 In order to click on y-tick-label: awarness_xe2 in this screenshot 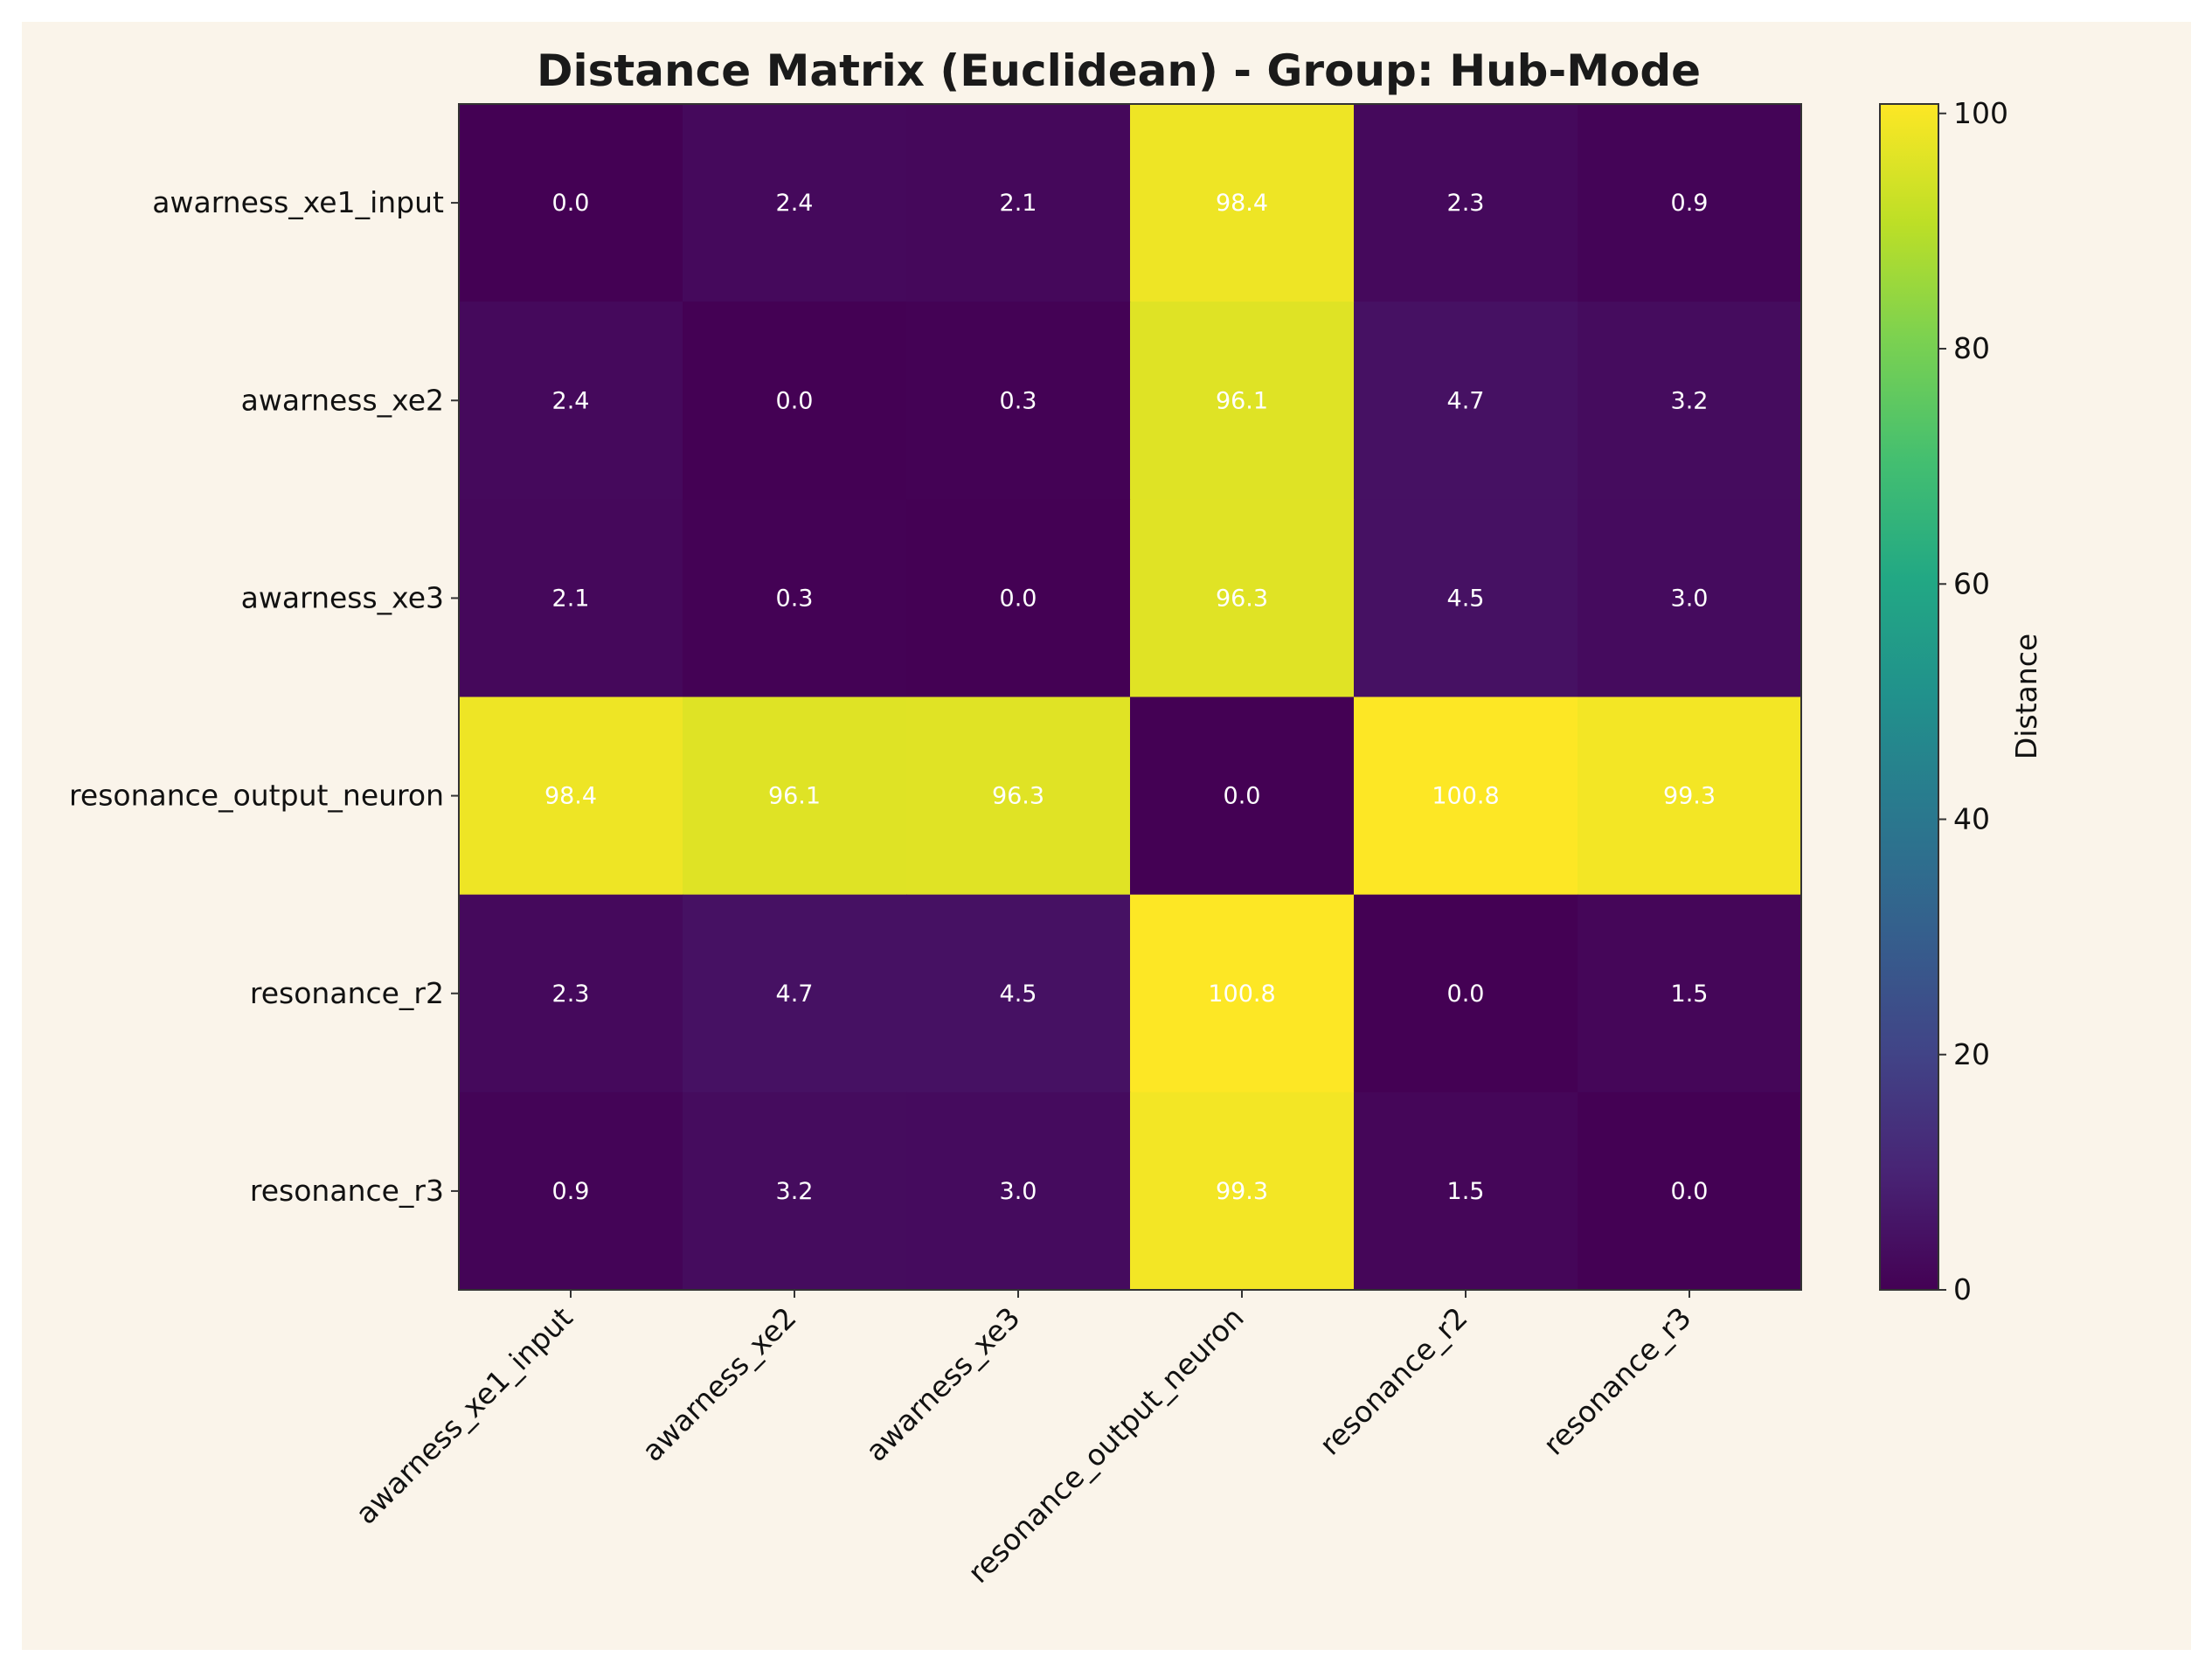, I will do `click(342, 400)`.